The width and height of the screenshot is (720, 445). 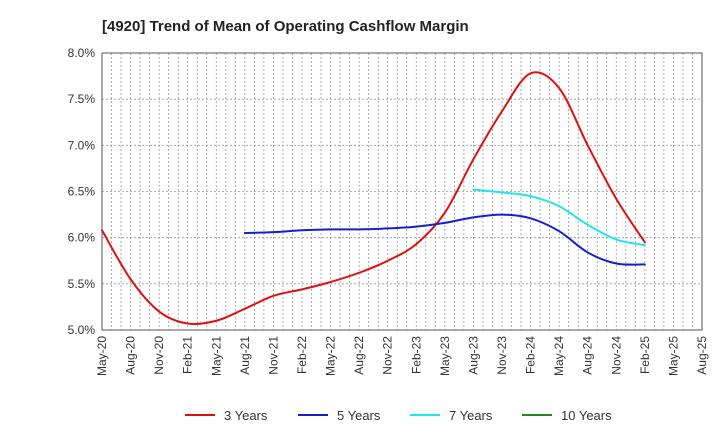 What do you see at coordinates (531, 355) in the screenshot?
I see `x-tick-label: Feb-24` at bounding box center [531, 355].